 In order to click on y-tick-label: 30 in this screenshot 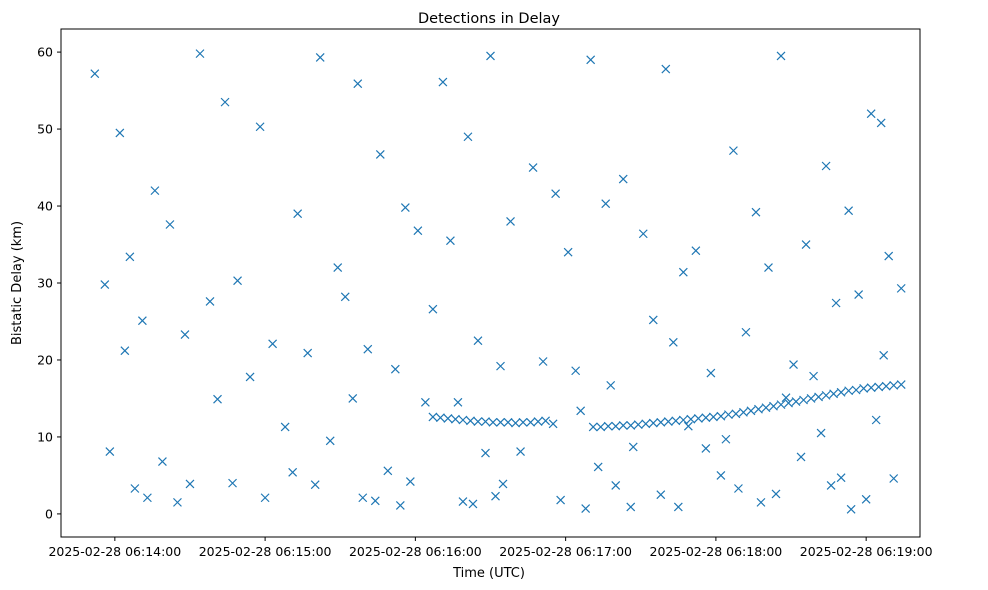, I will do `click(45, 283)`.